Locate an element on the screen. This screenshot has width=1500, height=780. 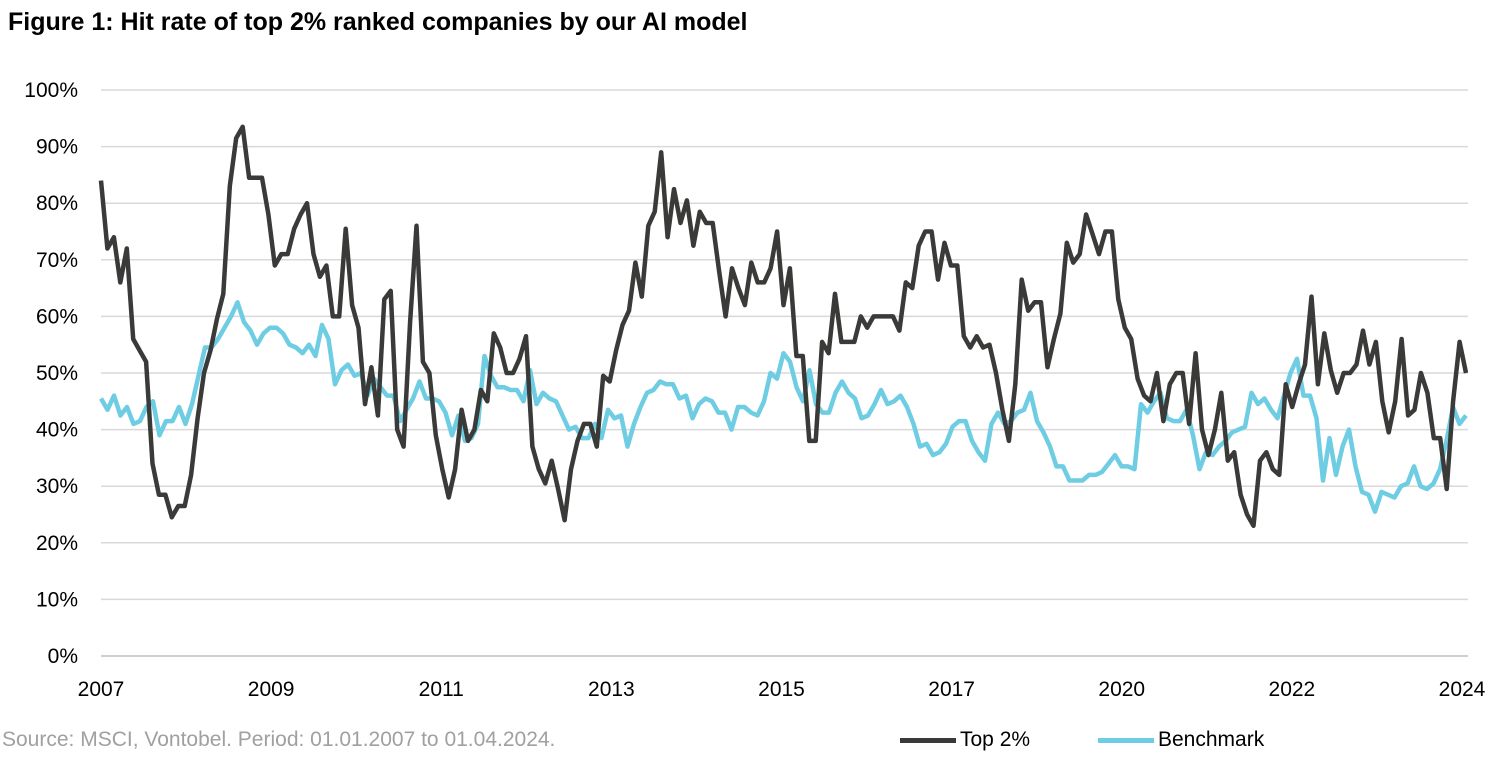
legend-item-benchmark: Benchmark is located at coordinates (1181, 740).